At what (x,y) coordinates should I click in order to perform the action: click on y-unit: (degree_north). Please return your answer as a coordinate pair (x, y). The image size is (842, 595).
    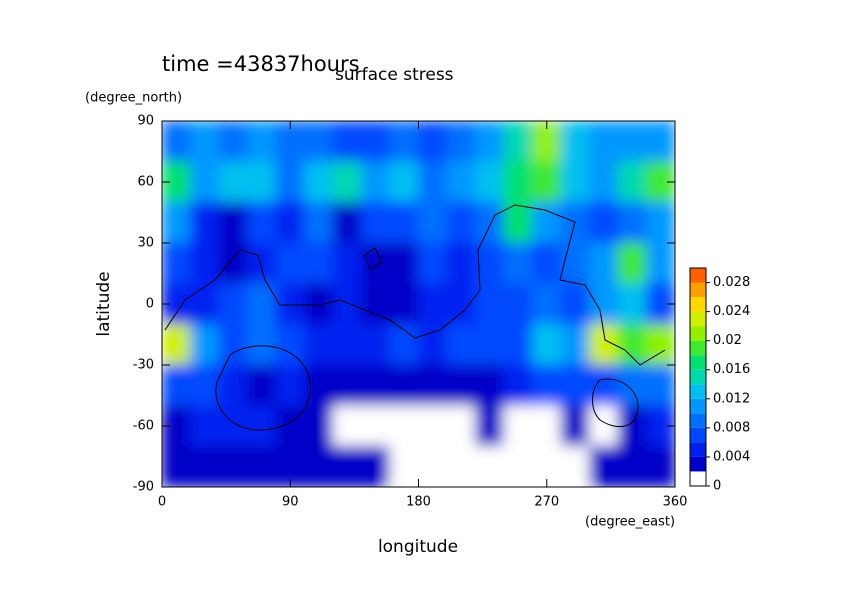
    Looking at the image, I should click on (133, 98).